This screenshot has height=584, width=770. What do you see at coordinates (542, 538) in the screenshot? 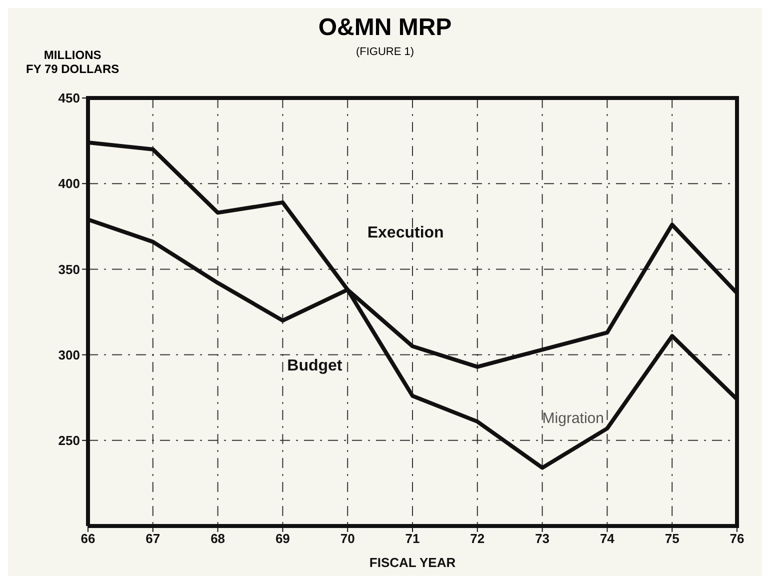
I see `x-tick-label: 73` at bounding box center [542, 538].